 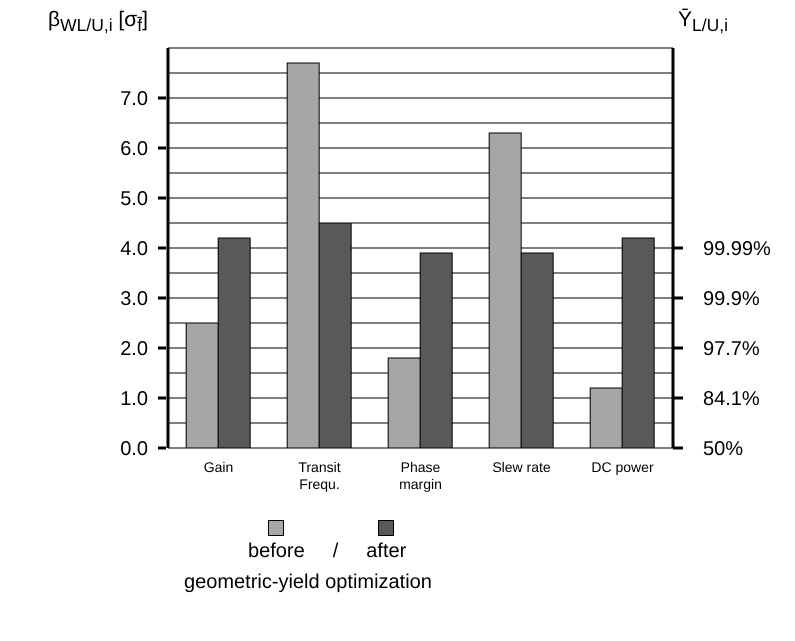 I want to click on x-tick-label: DC power, so click(x=622, y=467).